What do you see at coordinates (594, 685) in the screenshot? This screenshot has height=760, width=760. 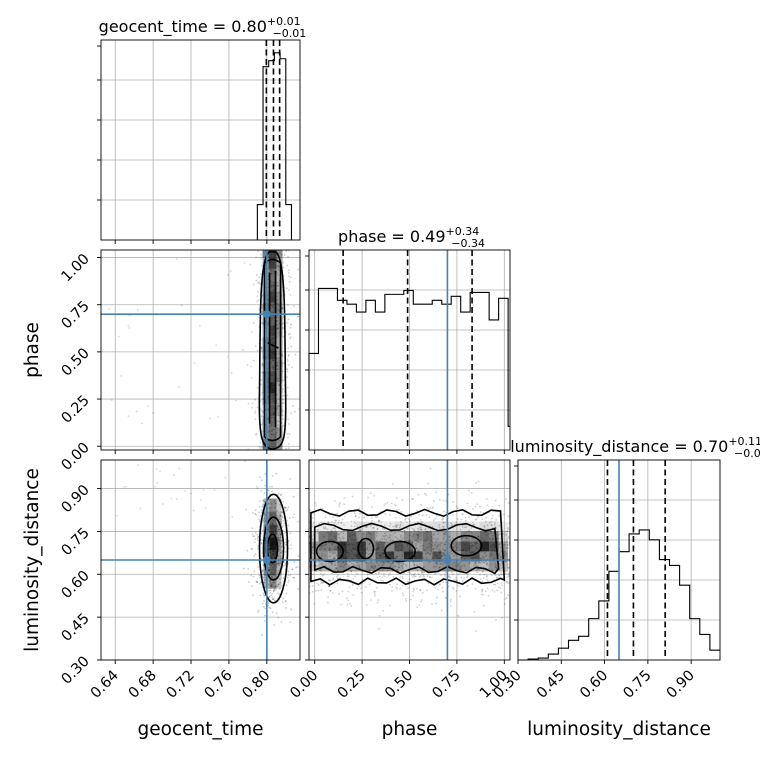 I see `x-tick-label: 0.60` at bounding box center [594, 685].